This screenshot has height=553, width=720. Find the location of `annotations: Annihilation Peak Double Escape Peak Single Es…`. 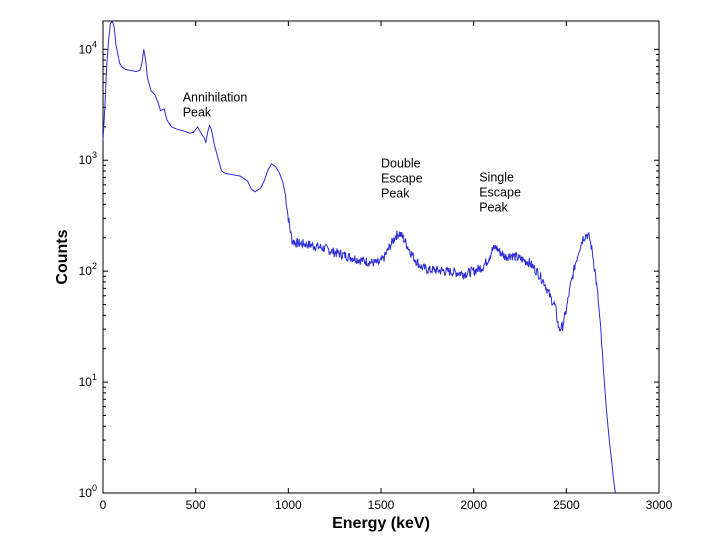

annotations: Annihilation Peak Double Escape Peak Single Es… is located at coordinates (352, 152).